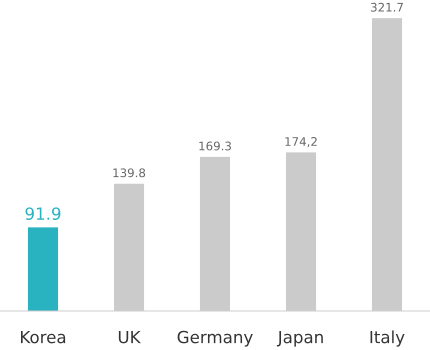  I want to click on data-label: 139.8, so click(129, 173).